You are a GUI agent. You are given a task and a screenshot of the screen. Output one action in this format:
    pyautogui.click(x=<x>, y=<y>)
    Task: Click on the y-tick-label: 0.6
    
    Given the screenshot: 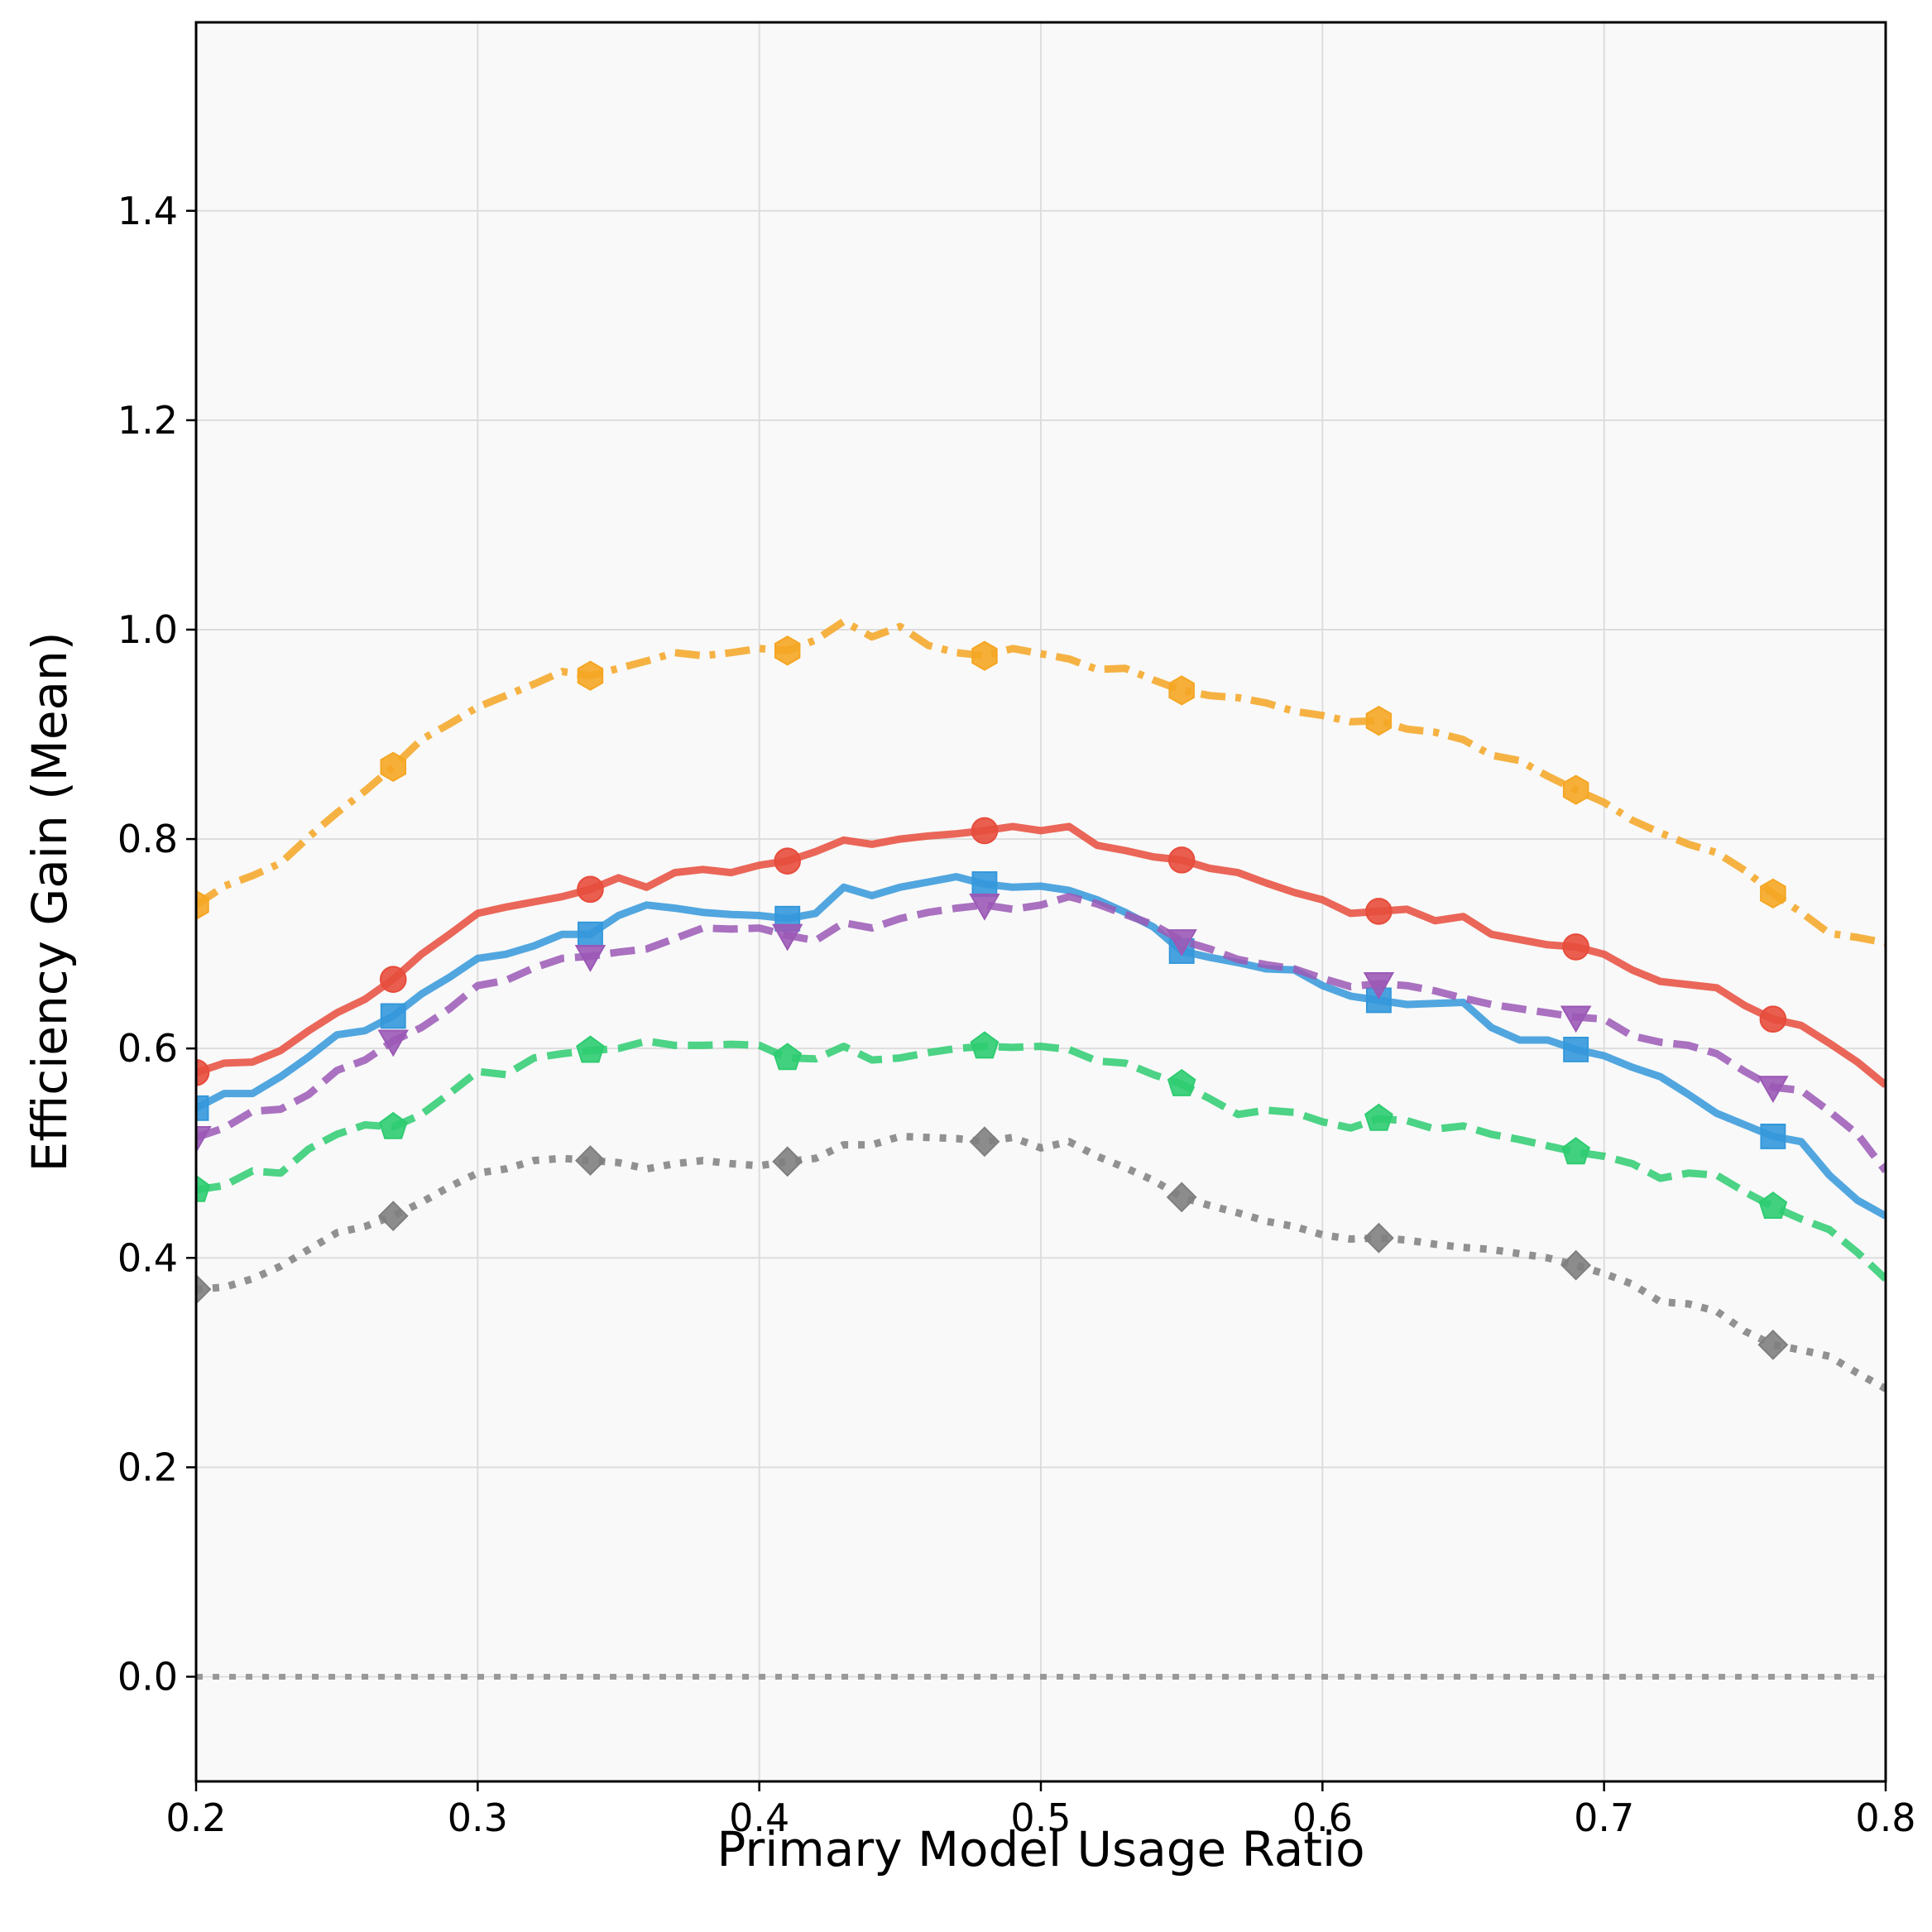 What is the action you would take?
    pyautogui.click(x=148, y=1048)
    